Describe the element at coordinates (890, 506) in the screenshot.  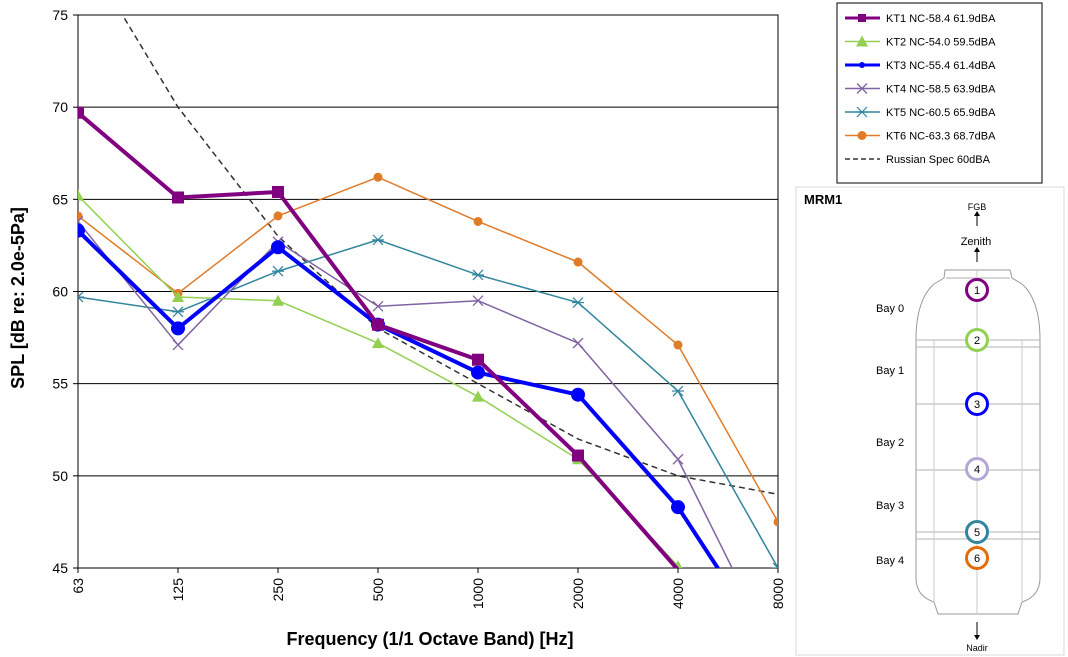
I see `bay-label: Bay 3` at that location.